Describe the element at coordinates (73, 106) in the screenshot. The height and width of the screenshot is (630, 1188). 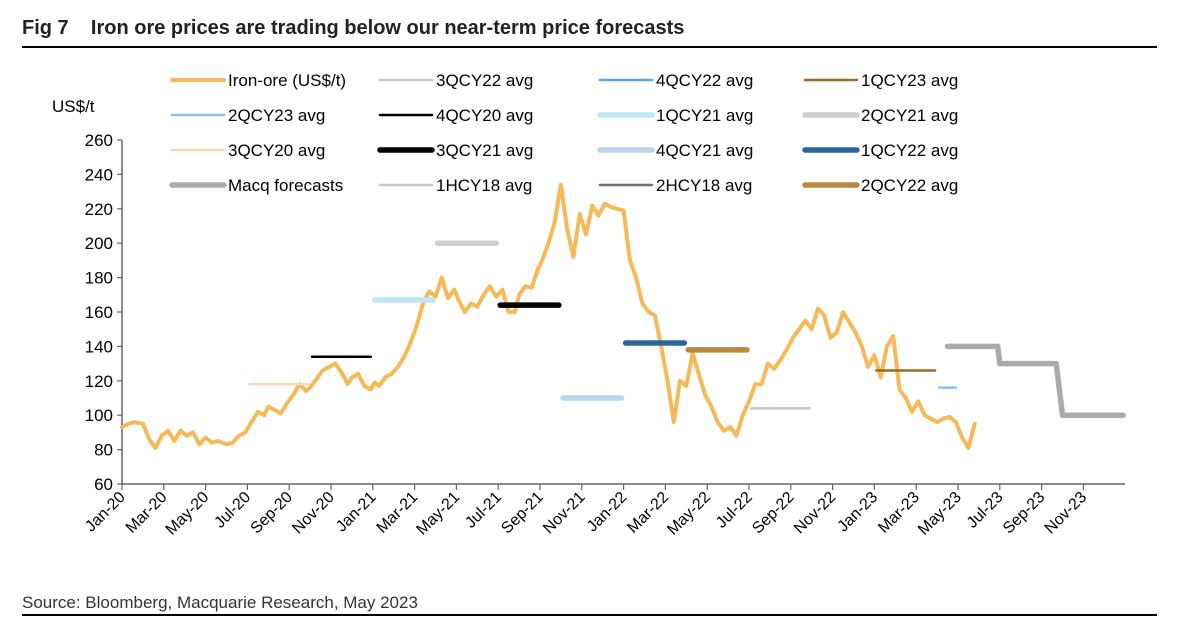
I see `y-axis-label: US$/t` at that location.